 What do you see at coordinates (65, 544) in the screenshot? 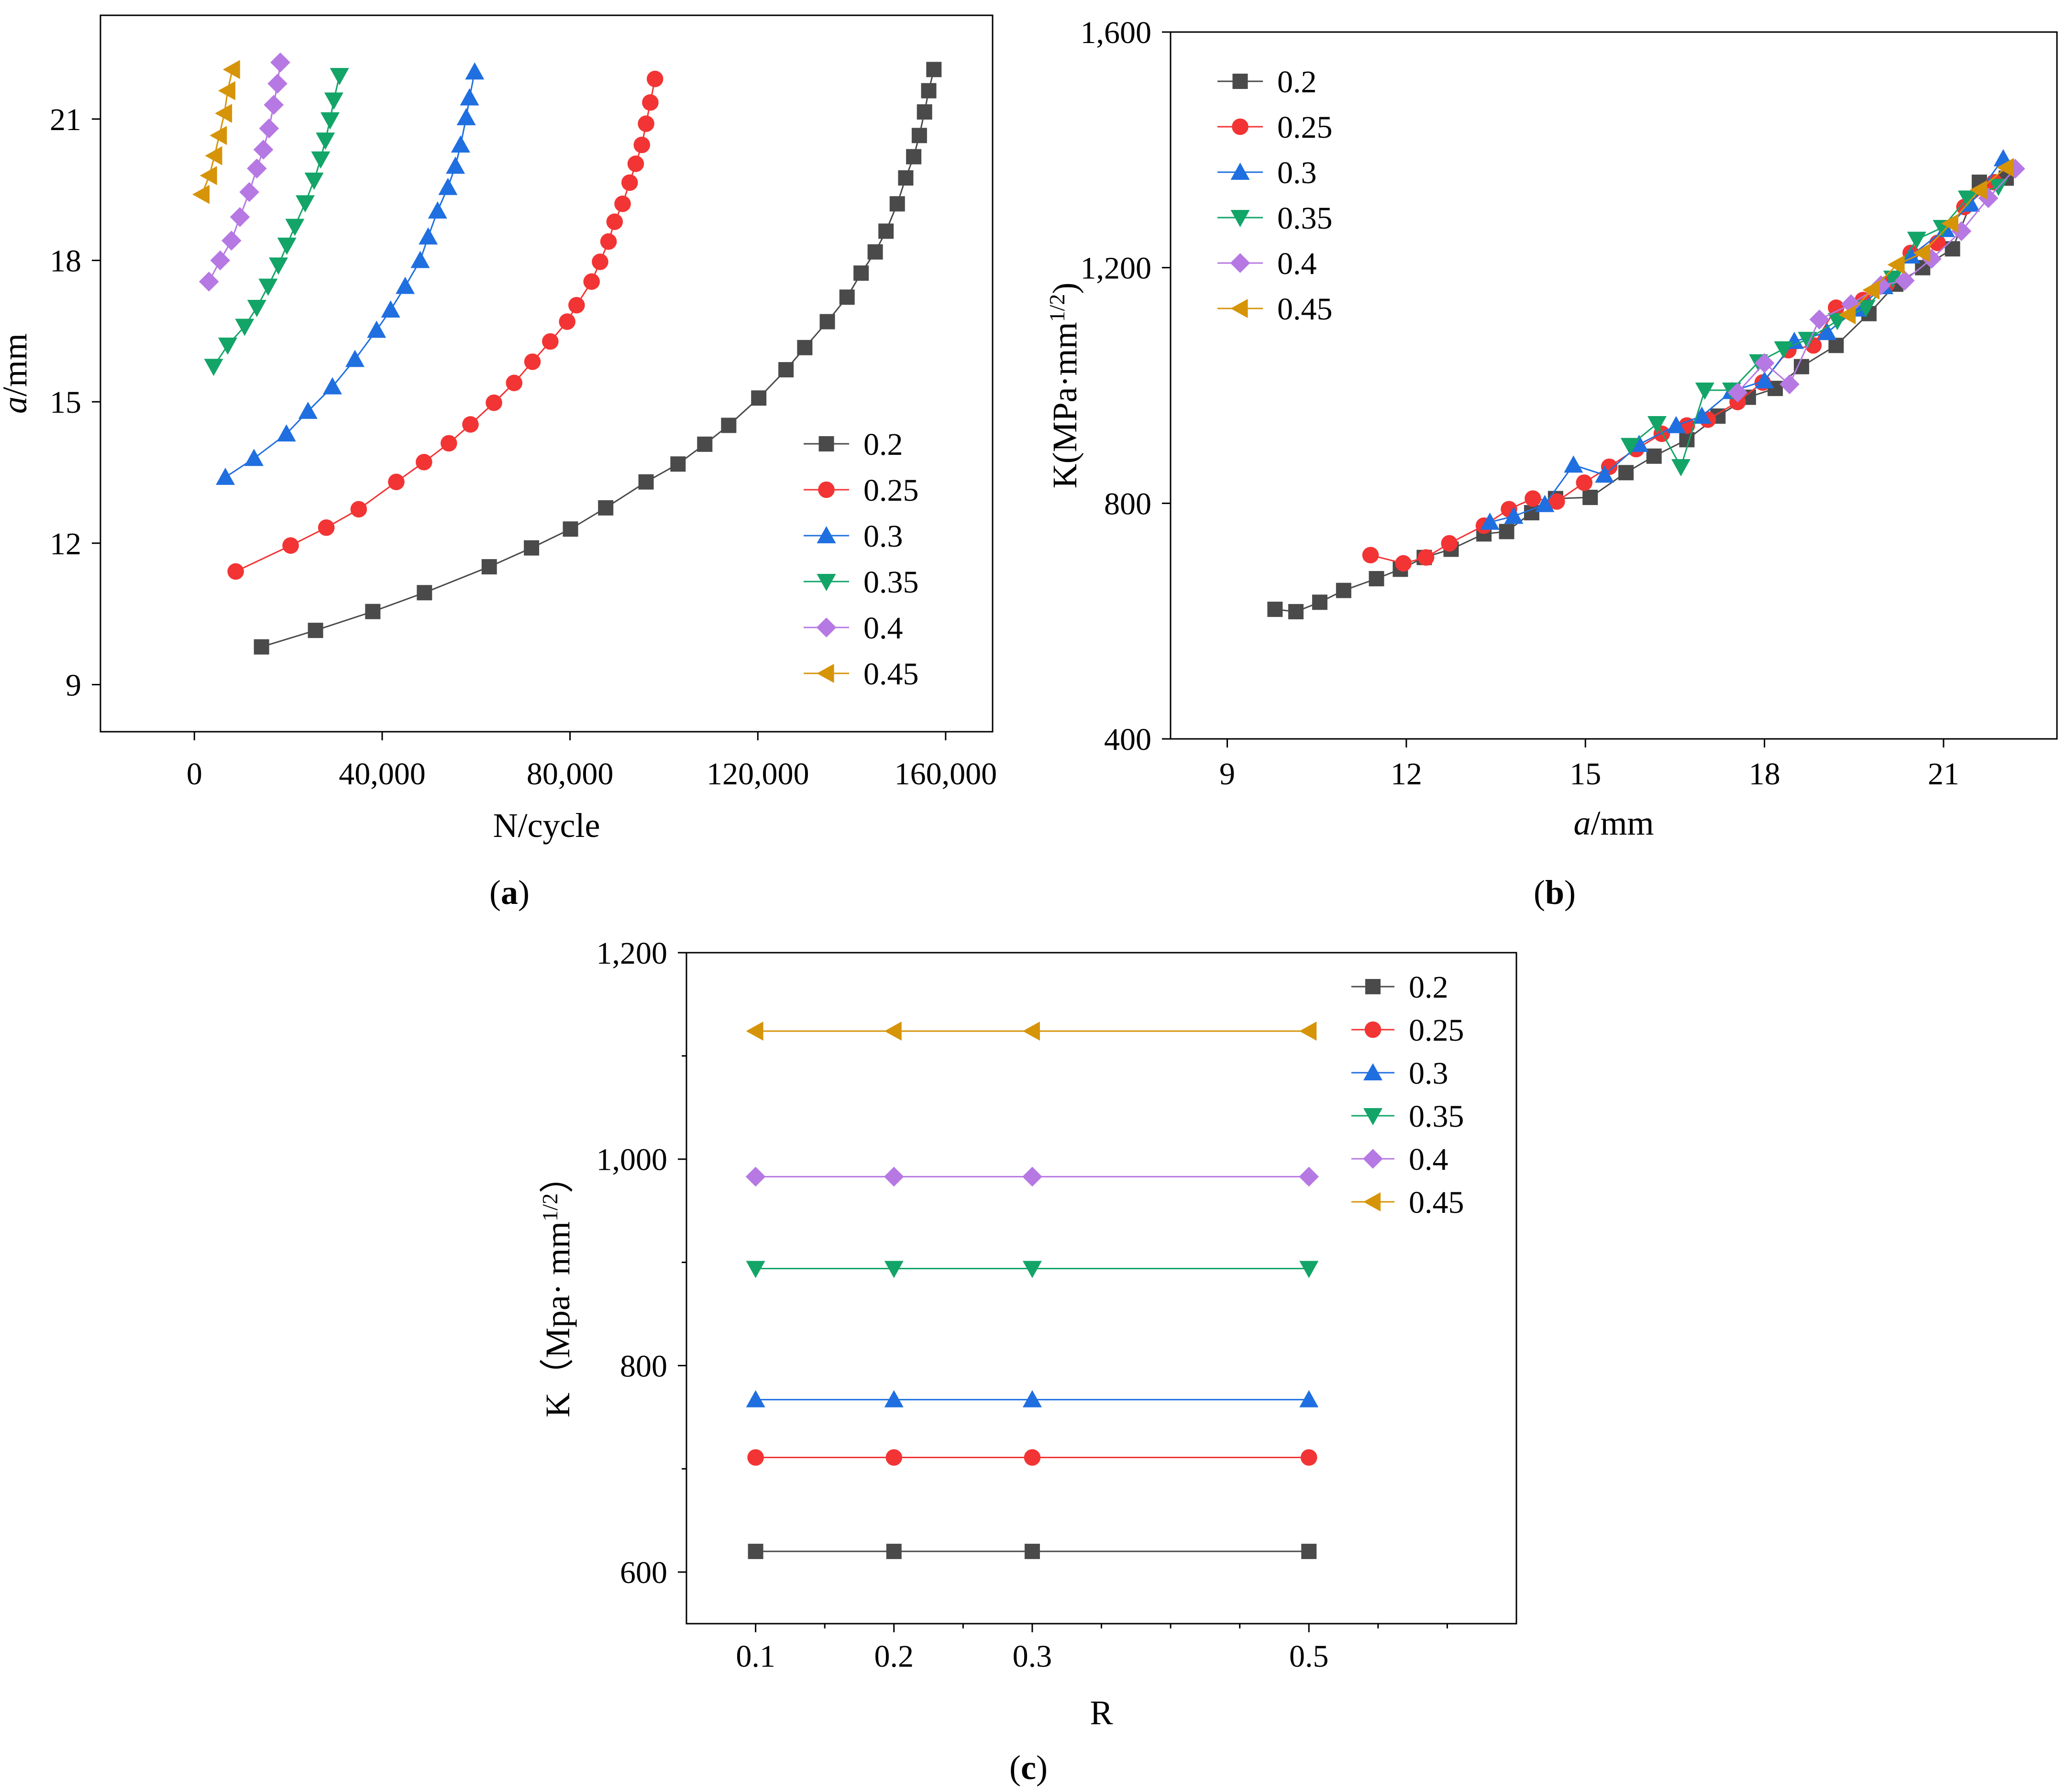
I see `y-tick-label: 12` at bounding box center [65, 544].